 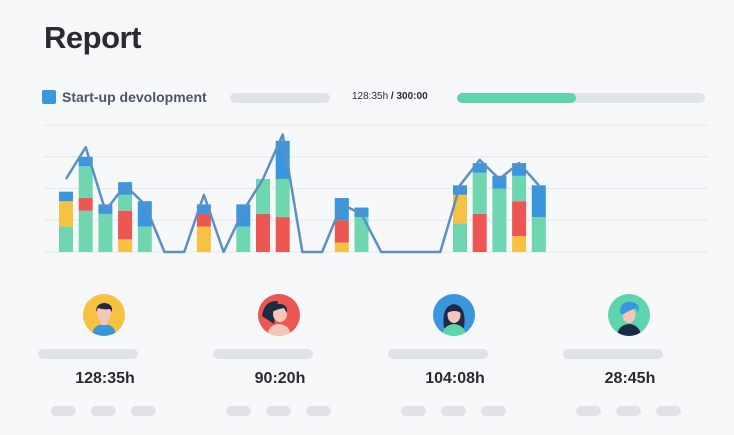 What do you see at coordinates (104, 315) in the screenshot?
I see `man-avatar-icon` at bounding box center [104, 315].